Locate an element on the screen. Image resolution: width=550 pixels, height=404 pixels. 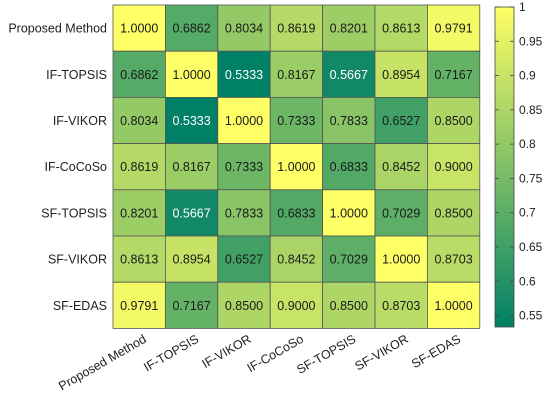
cell-value-label: 0.5333 is located at coordinates (191, 121).